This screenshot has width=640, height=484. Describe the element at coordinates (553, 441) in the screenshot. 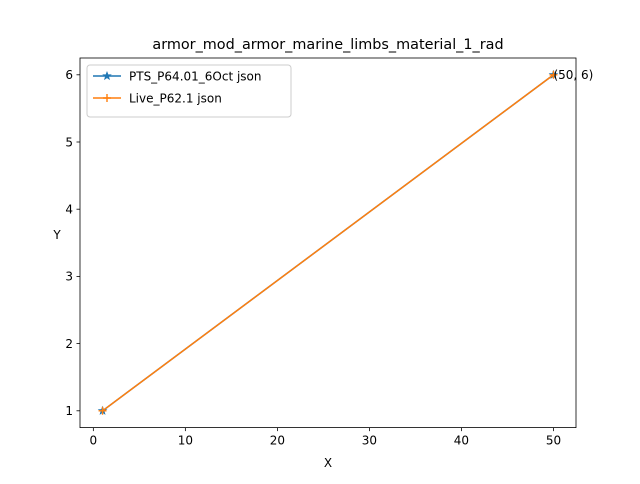

I see `x-tick-label: 50` at that location.